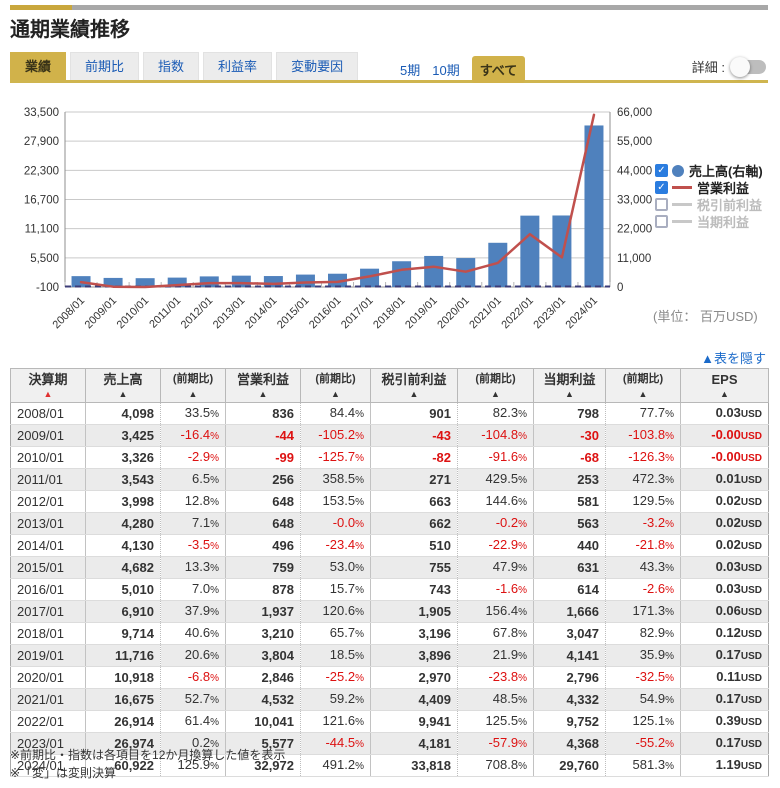  I want to click on cell-fiscal-period: 2020/01, so click(48, 677).